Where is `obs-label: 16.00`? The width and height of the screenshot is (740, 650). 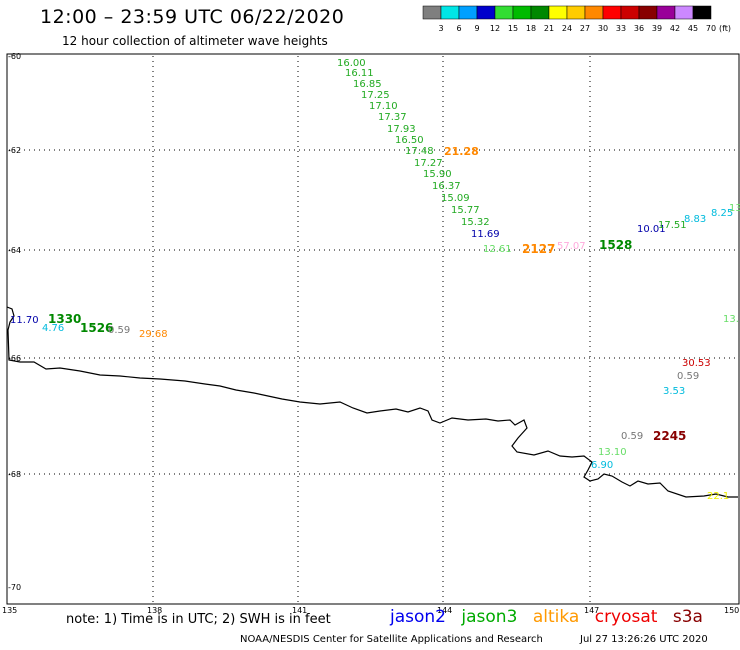 obs-label: 16.00 is located at coordinates (351, 63).